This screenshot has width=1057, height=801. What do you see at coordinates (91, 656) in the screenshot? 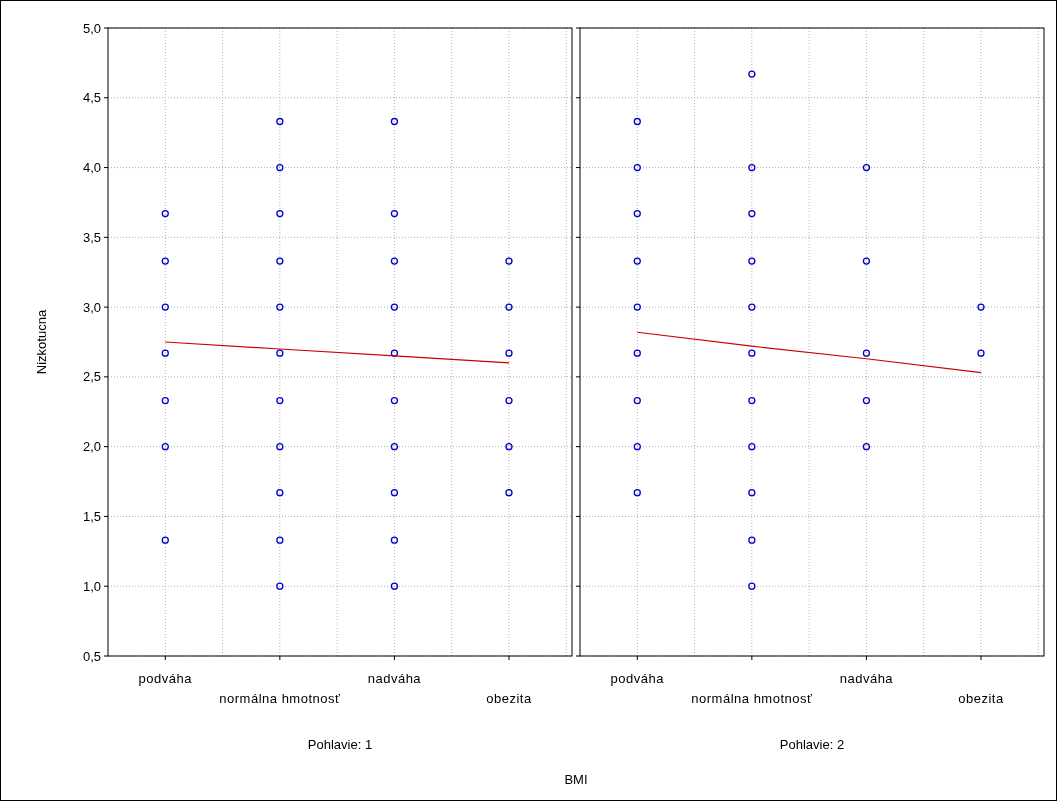
I see `y-tick-label: 0,5` at bounding box center [91, 656].